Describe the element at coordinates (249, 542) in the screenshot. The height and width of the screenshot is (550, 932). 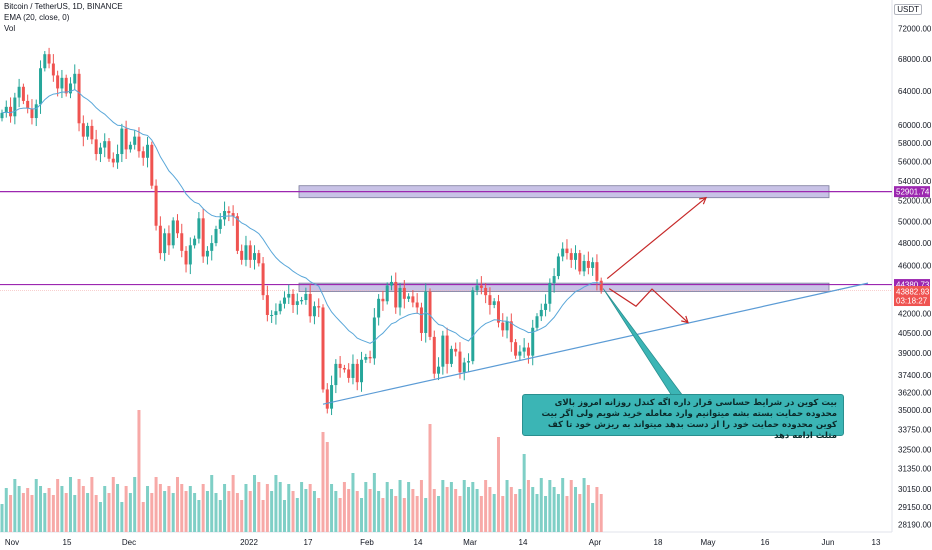
I see `x-tick-label: 2022` at that location.